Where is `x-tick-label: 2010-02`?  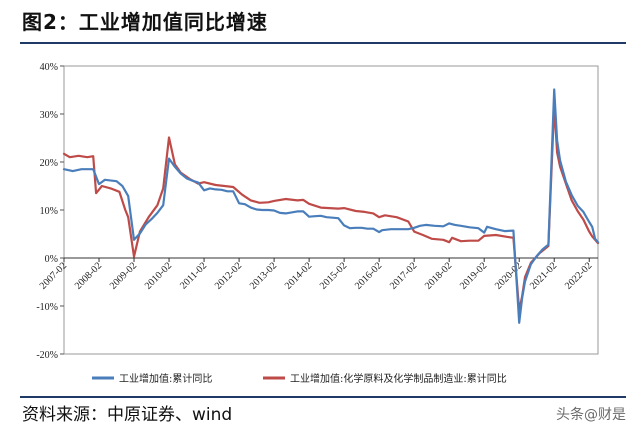
x-tick-label: 2010-02 is located at coordinates (158, 275).